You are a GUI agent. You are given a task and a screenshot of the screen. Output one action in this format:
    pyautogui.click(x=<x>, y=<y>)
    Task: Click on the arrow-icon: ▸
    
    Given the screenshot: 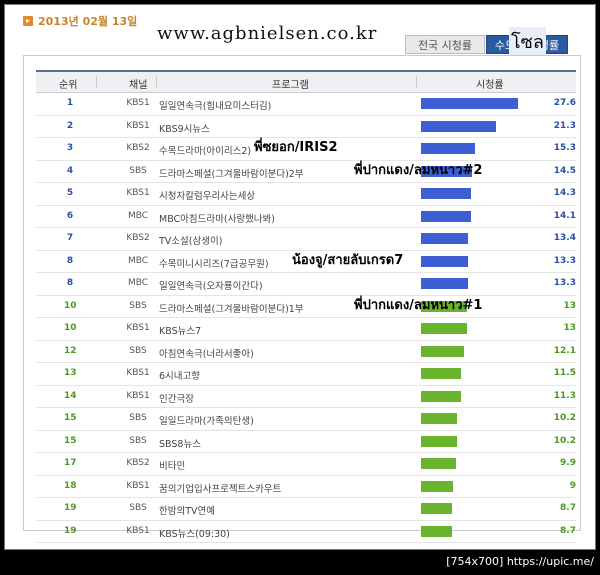 What is the action you would take?
    pyautogui.click(x=28, y=21)
    